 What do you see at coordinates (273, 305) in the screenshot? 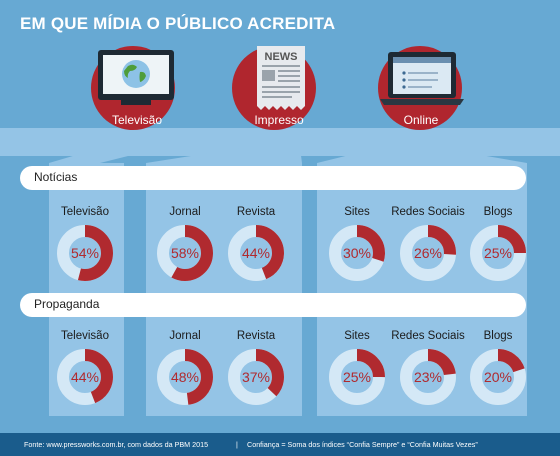
I see `section-bar-advertising: Propaganda` at bounding box center [273, 305].